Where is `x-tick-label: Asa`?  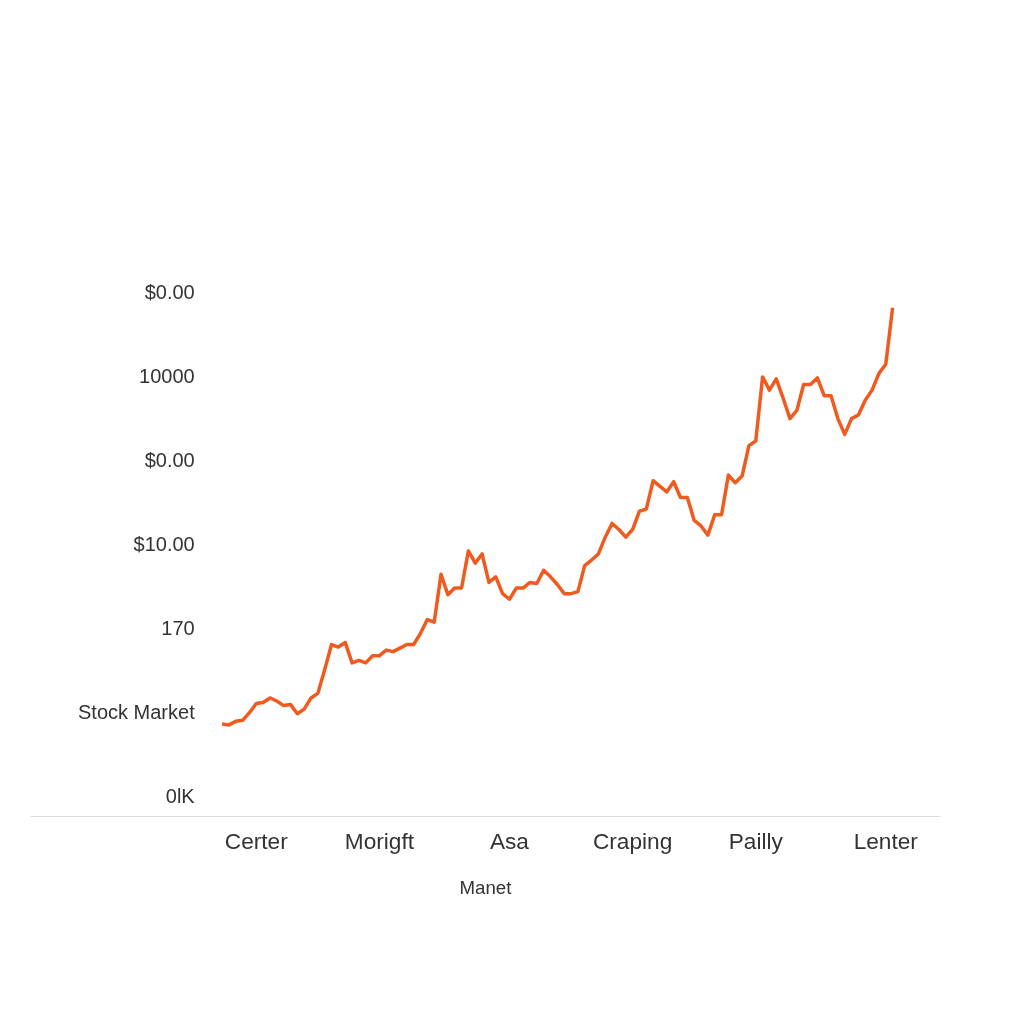
x-tick-label: Asa is located at coordinates (509, 840).